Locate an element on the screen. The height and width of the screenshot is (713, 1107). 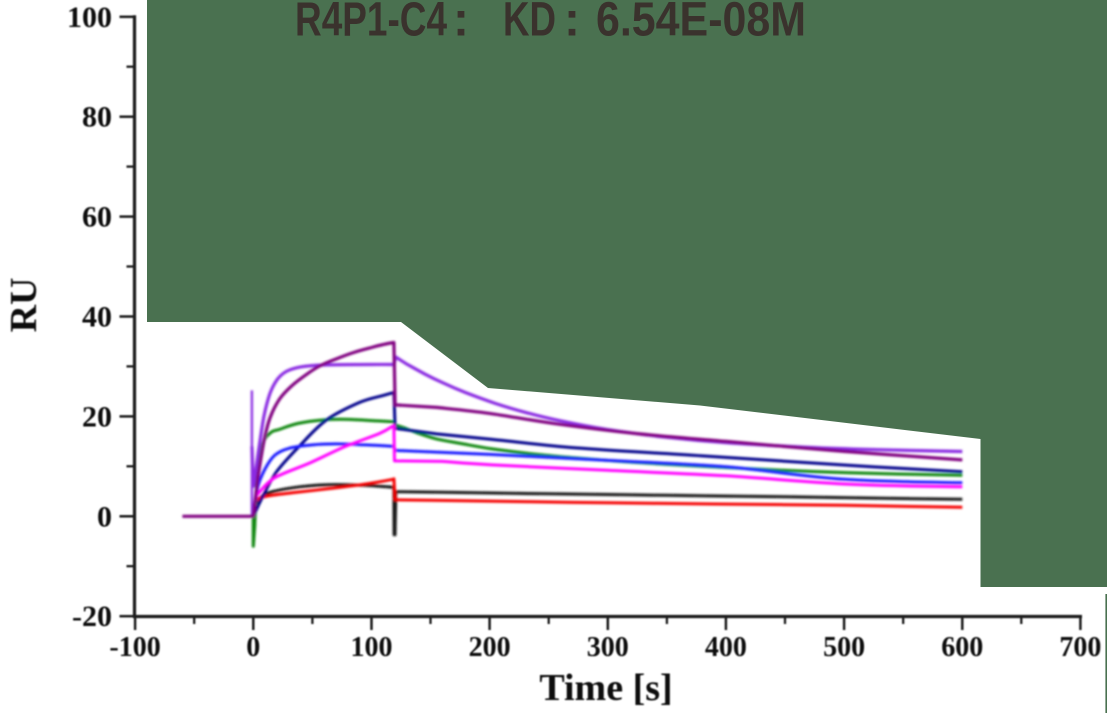
svg-text: 300 is located at coordinates (608, 647).